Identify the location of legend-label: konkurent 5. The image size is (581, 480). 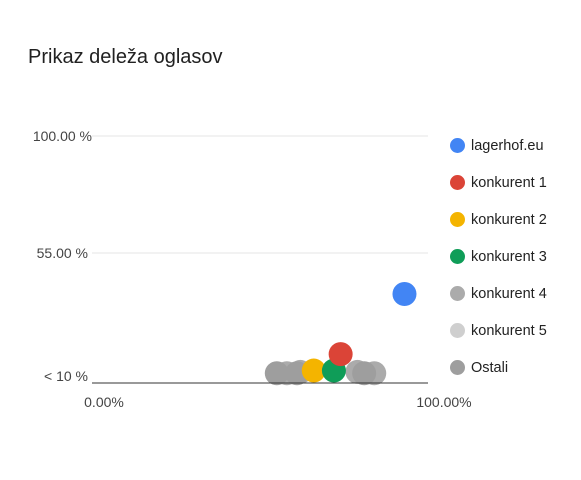
(509, 330).